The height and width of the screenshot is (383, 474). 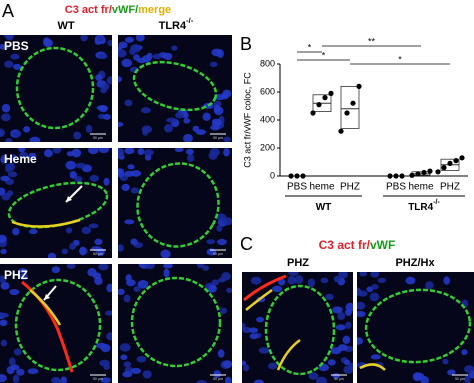 What do you see at coordinates (176, 24) in the screenshot?
I see `column-label: TLR4-/-` at bounding box center [176, 24].